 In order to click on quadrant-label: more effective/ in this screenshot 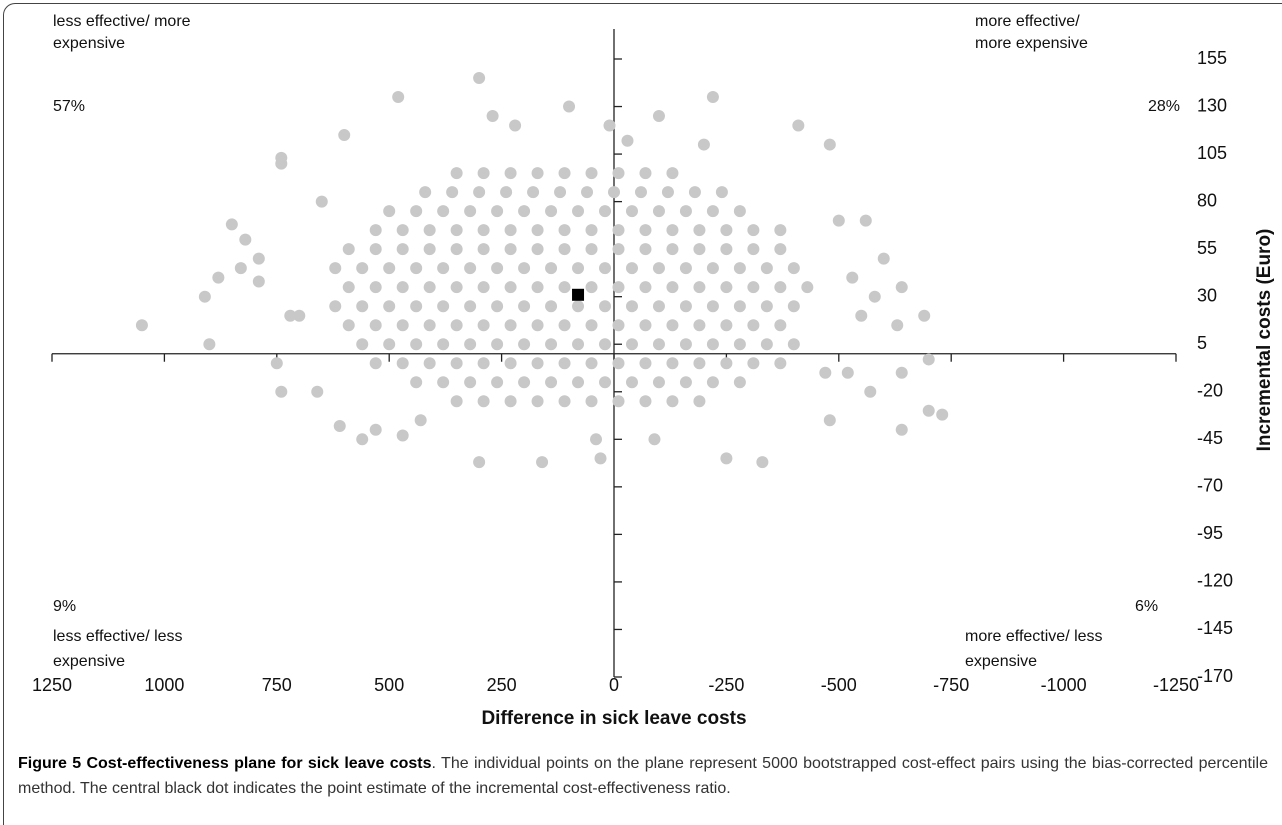, I will do `click(1027, 21)`.